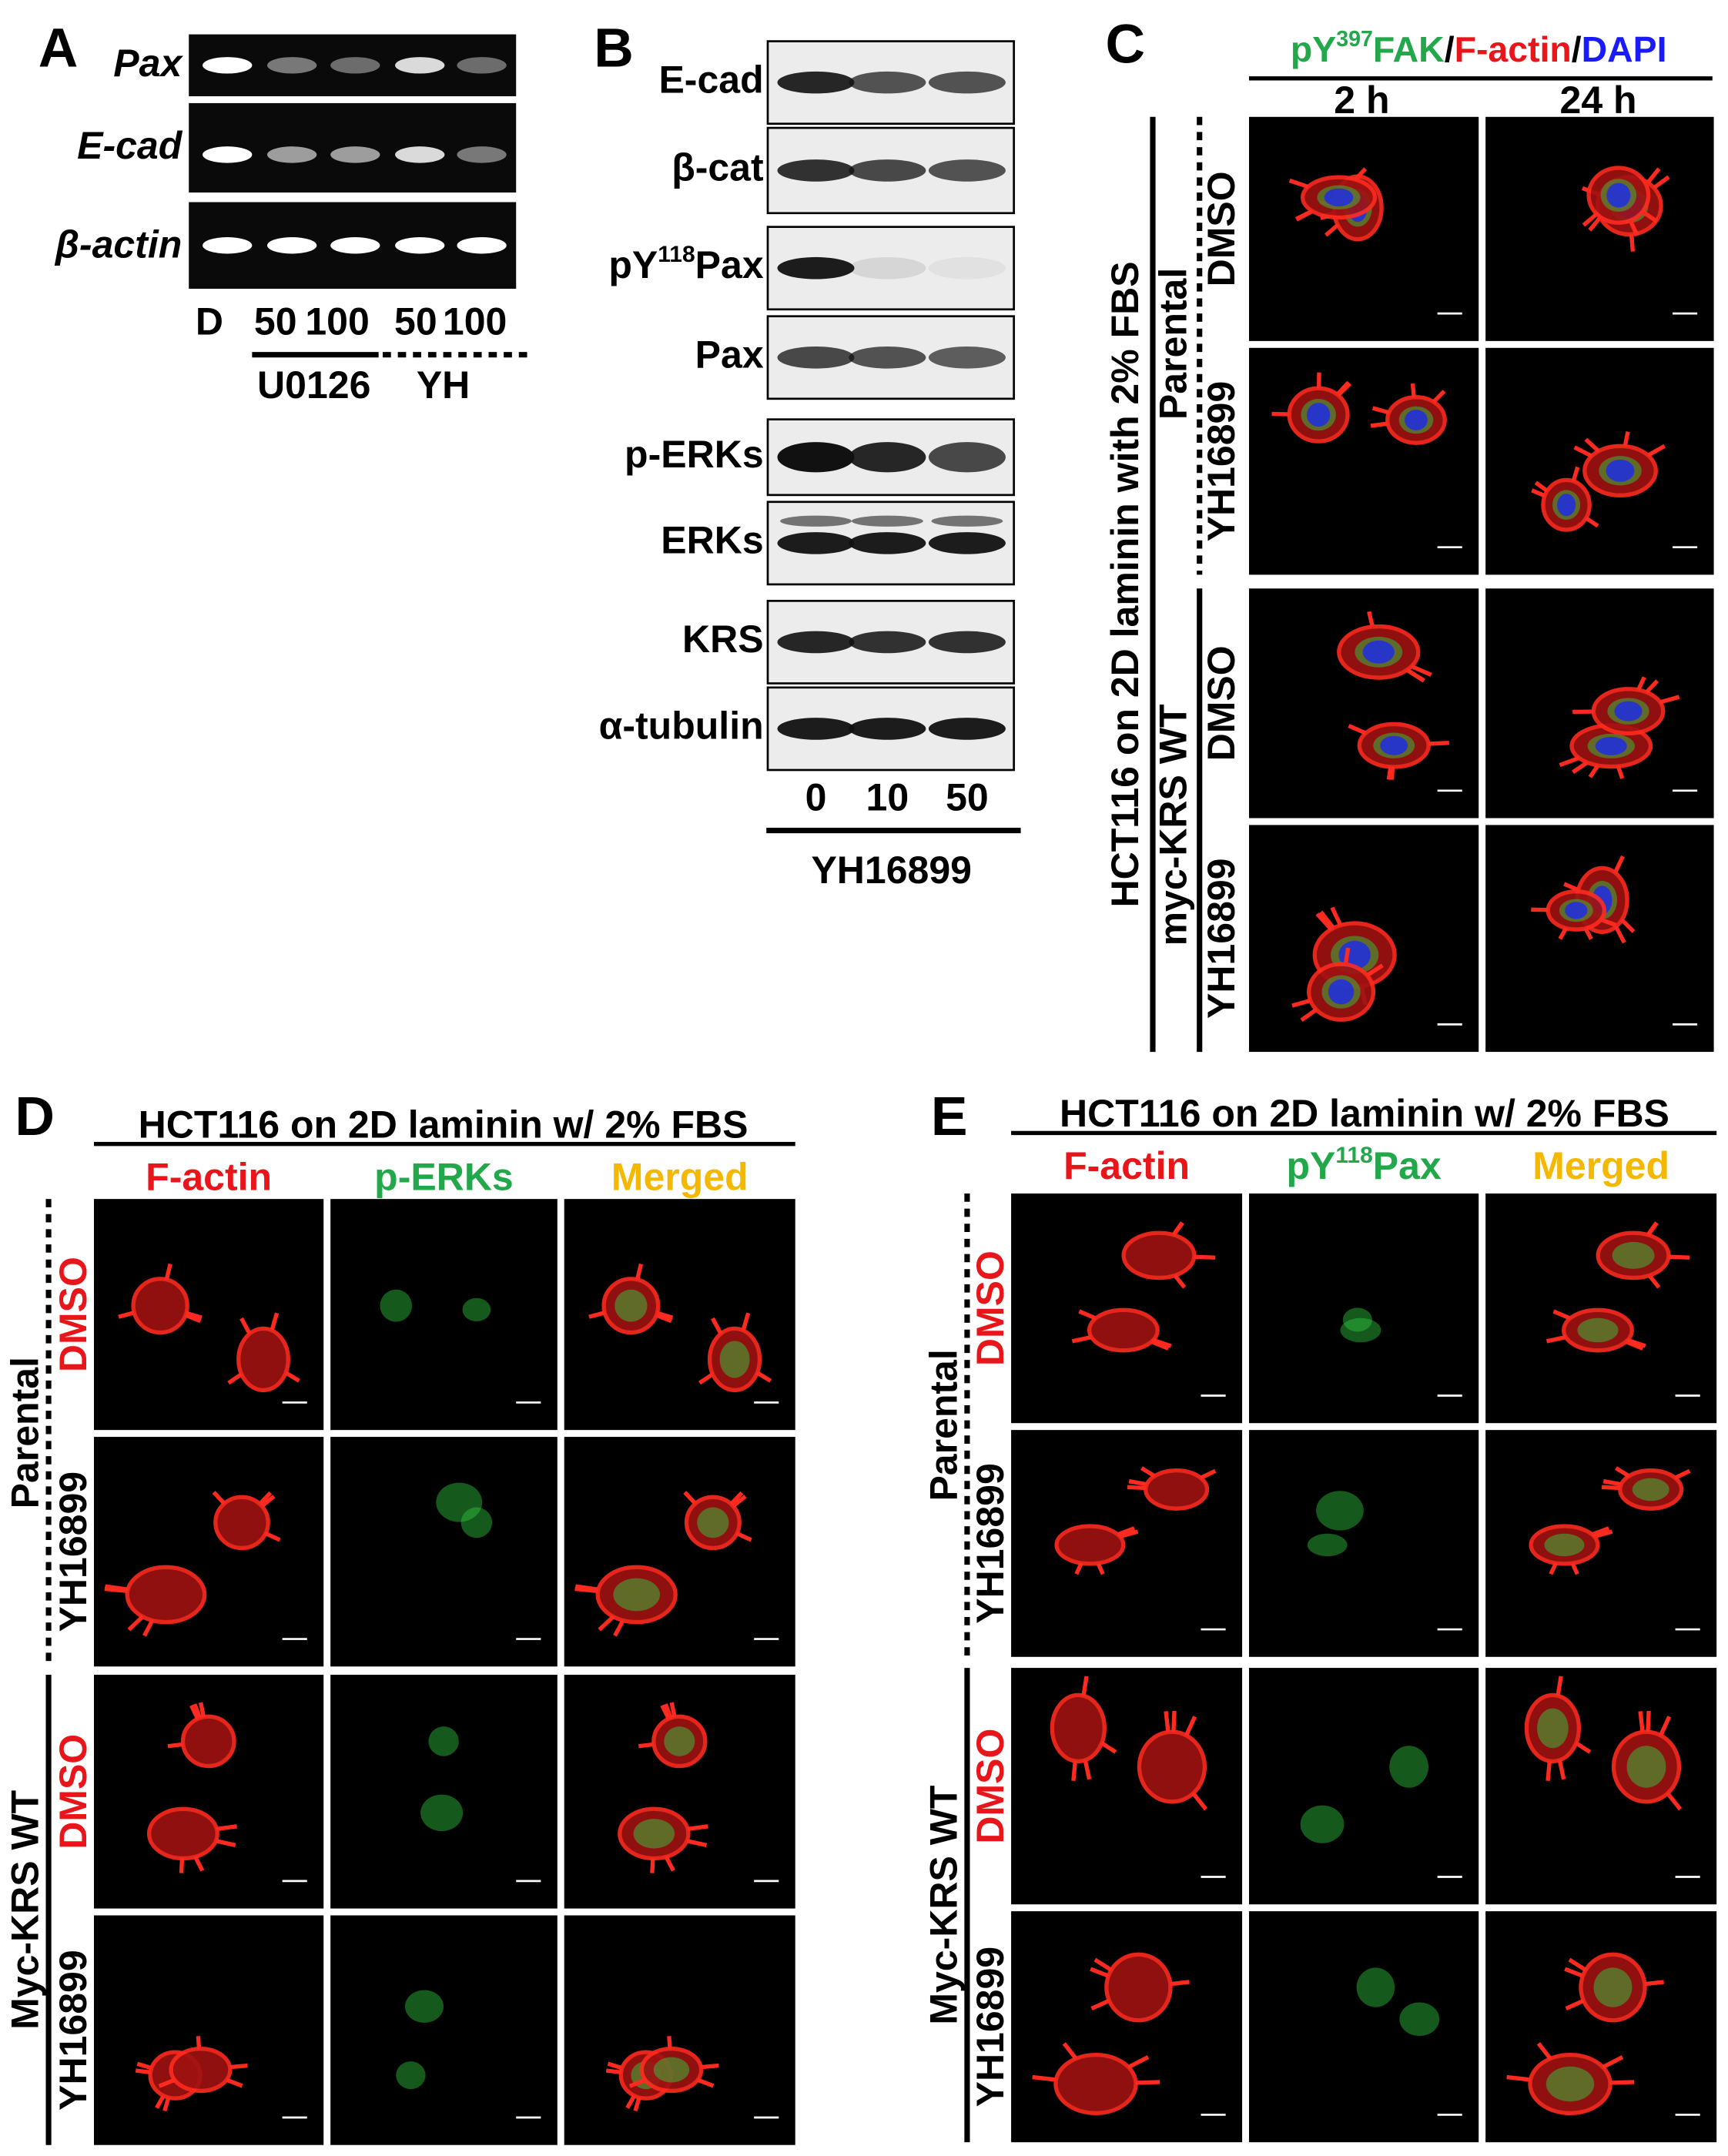  What do you see at coordinates (1407, 1165) in the screenshot?
I see `label-part: Pax` at bounding box center [1407, 1165].